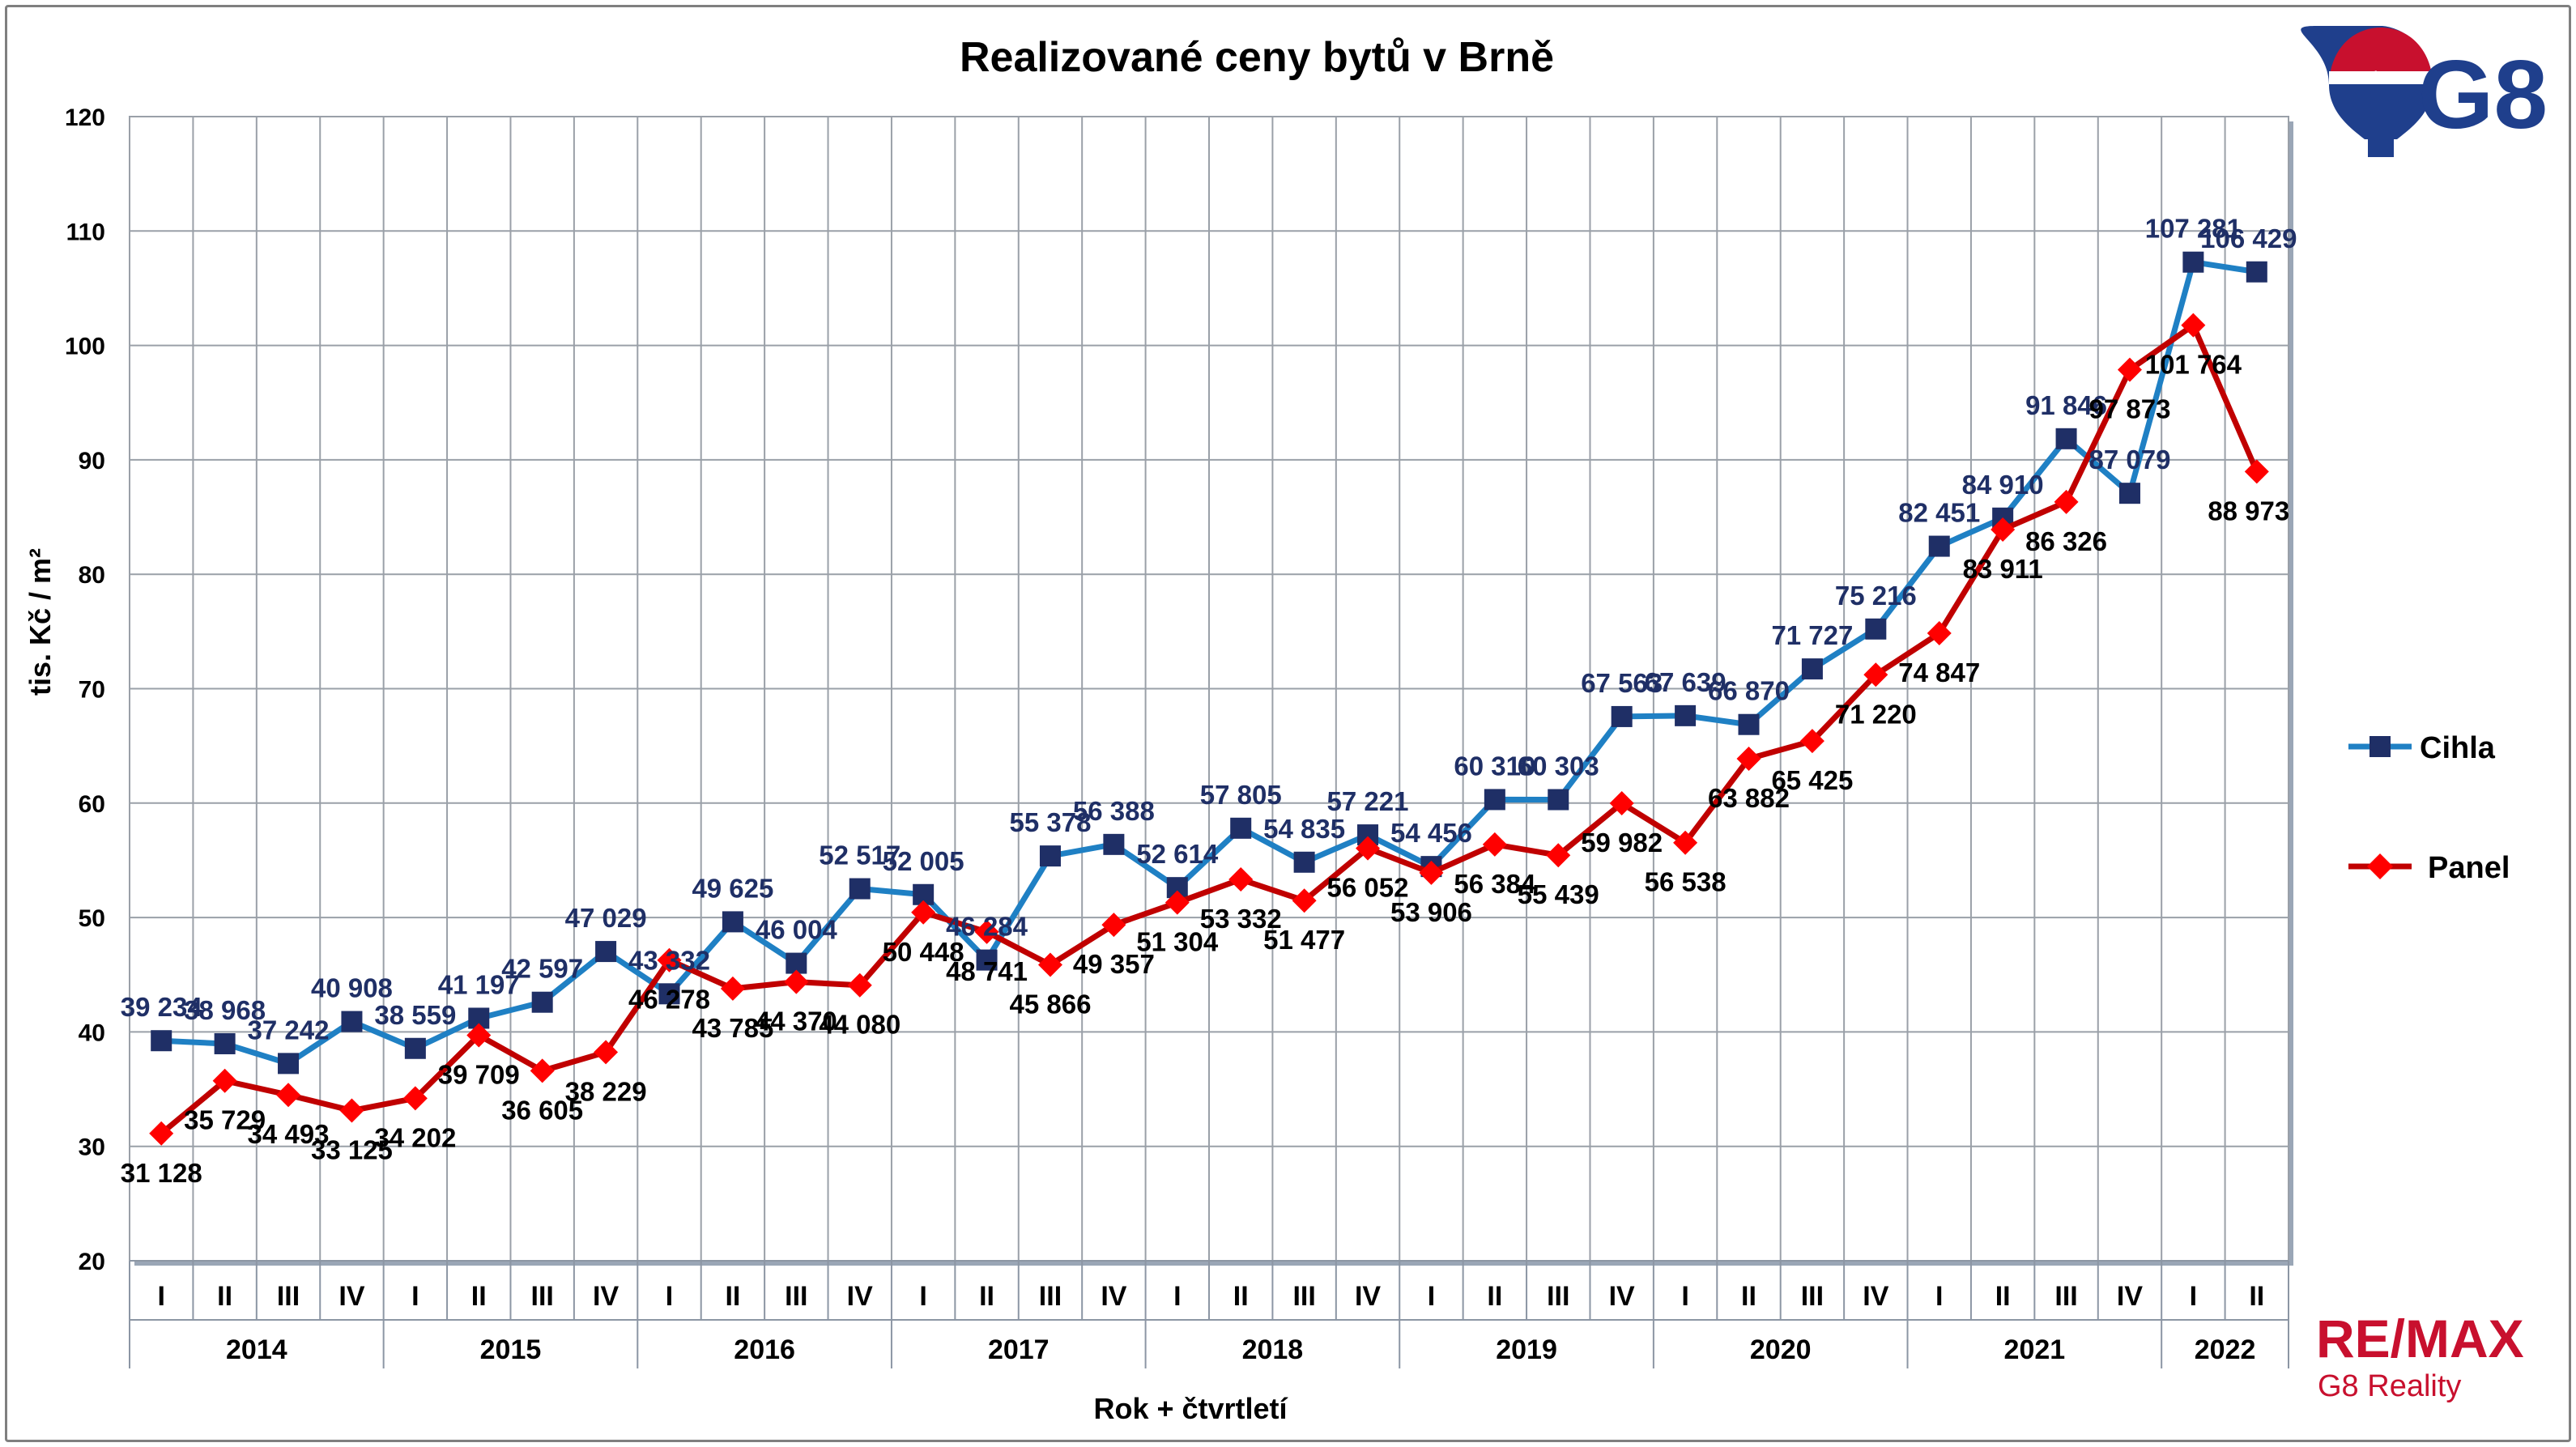 Image resolution: width=2576 pixels, height=1447 pixels. Describe the element at coordinates (256, 1349) in the screenshot. I see `x-year-label: 2014` at that location.